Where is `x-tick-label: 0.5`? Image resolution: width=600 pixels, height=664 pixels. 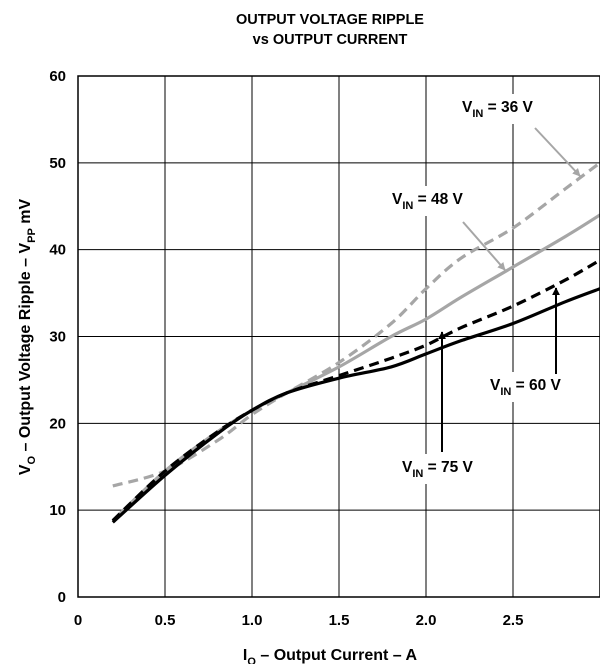 x-tick-label: 0.5 is located at coordinates (165, 620).